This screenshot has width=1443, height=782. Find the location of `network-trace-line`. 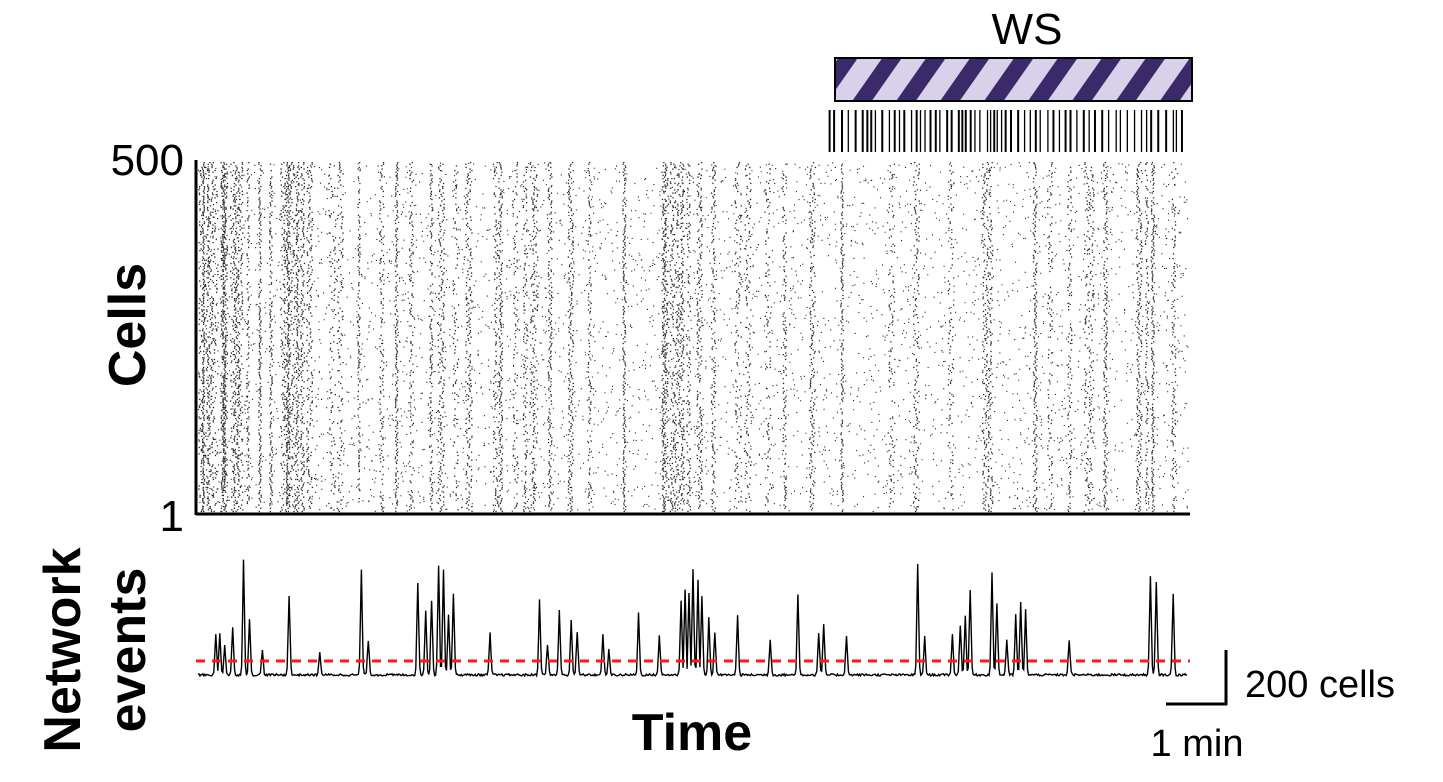

network-trace-line is located at coordinates (692, 618).